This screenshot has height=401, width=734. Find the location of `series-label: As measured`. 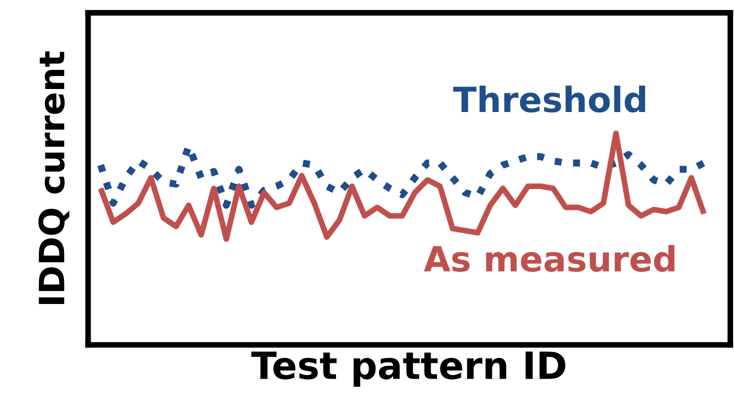

series-label: As measured is located at coordinates (549, 258).